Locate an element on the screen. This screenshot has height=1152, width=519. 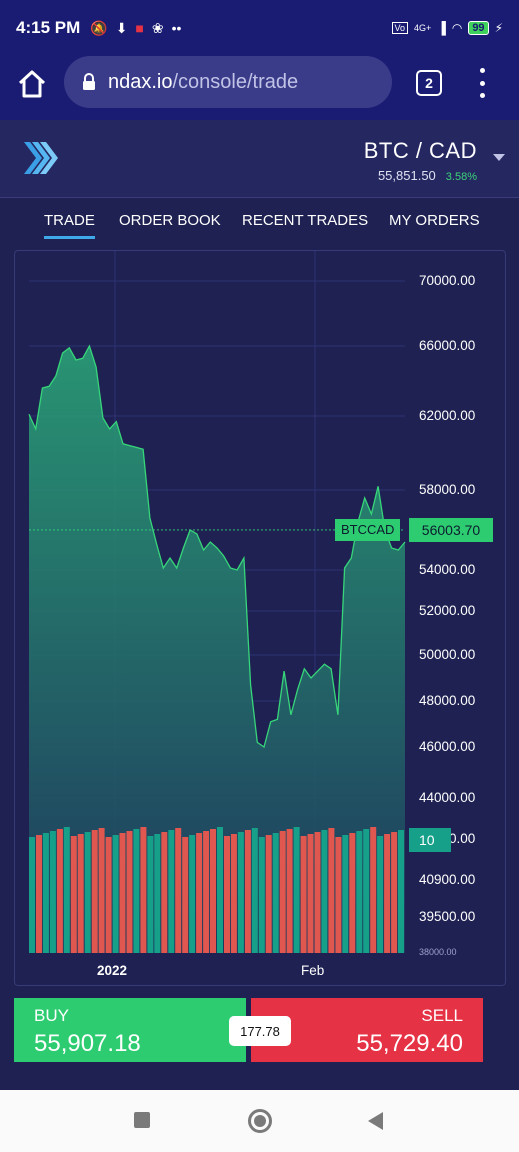
fan-icon: ❀ is located at coordinates (157, 27).